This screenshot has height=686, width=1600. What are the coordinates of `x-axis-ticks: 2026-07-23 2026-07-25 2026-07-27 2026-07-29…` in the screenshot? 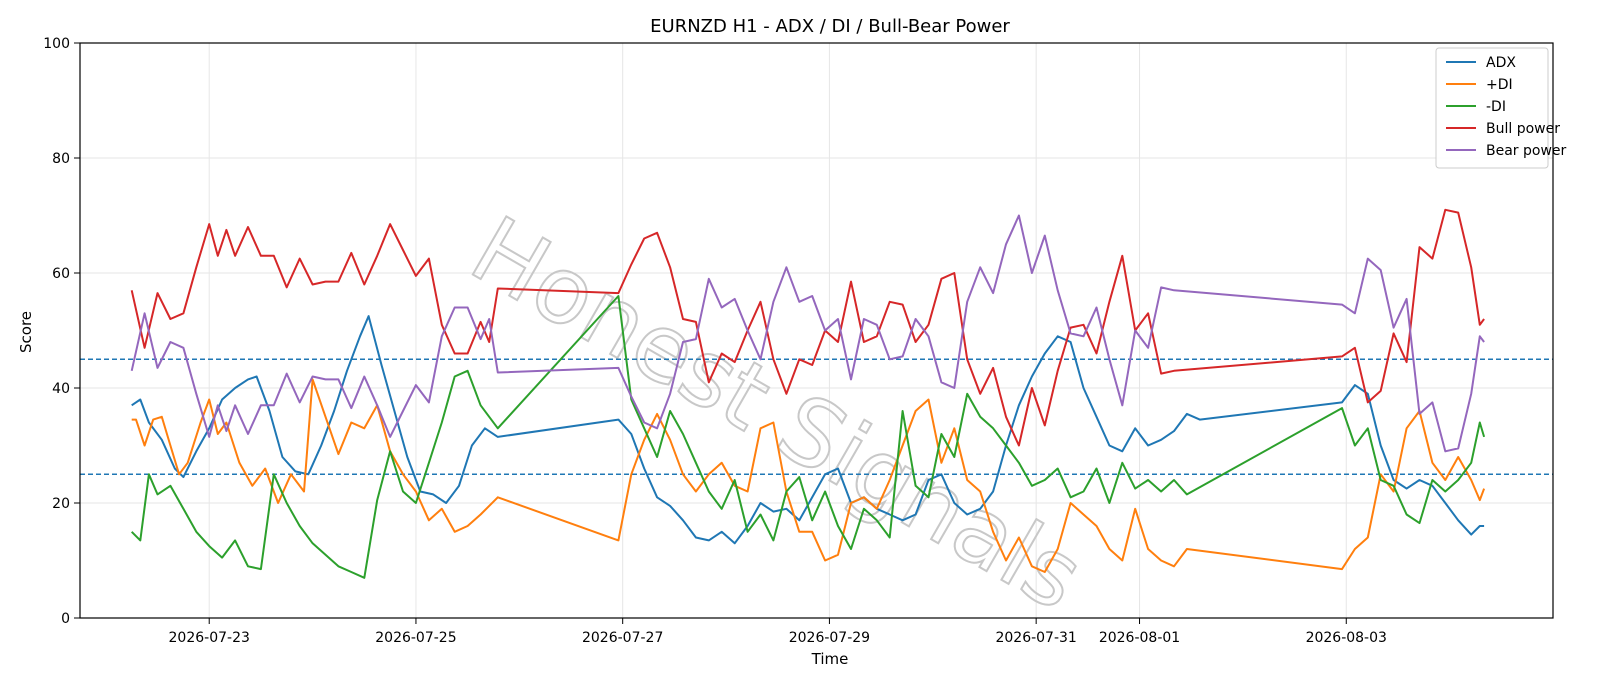 It's located at (778, 632).